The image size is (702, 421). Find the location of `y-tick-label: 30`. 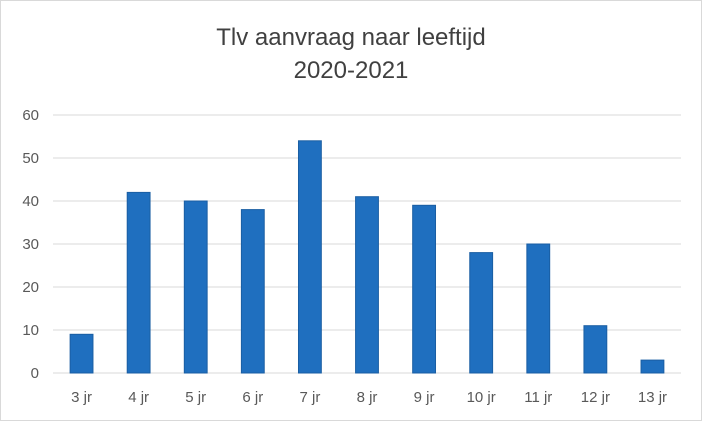

y-tick-label: 30 is located at coordinates (30, 244).